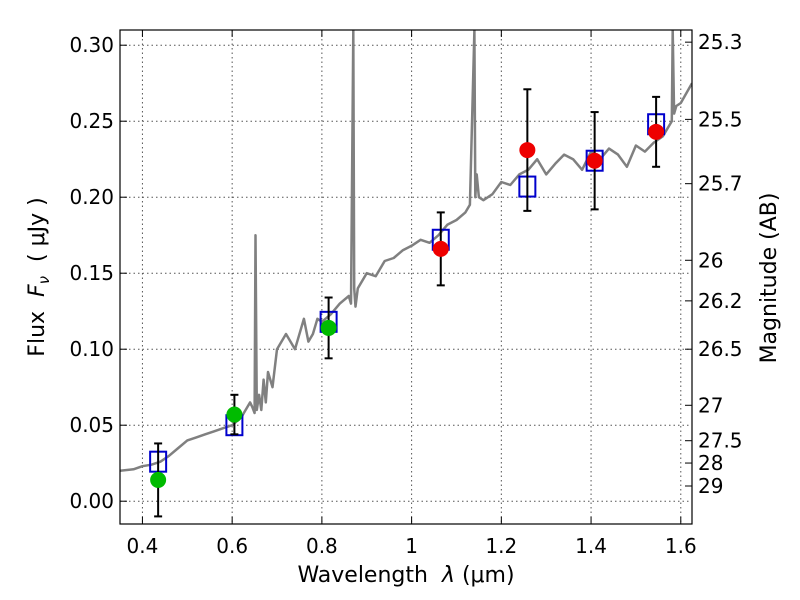 This screenshot has height=600, width=800. Describe the element at coordinates (710, 486) in the screenshot. I see `magnitude-tick-label: 29` at that location.